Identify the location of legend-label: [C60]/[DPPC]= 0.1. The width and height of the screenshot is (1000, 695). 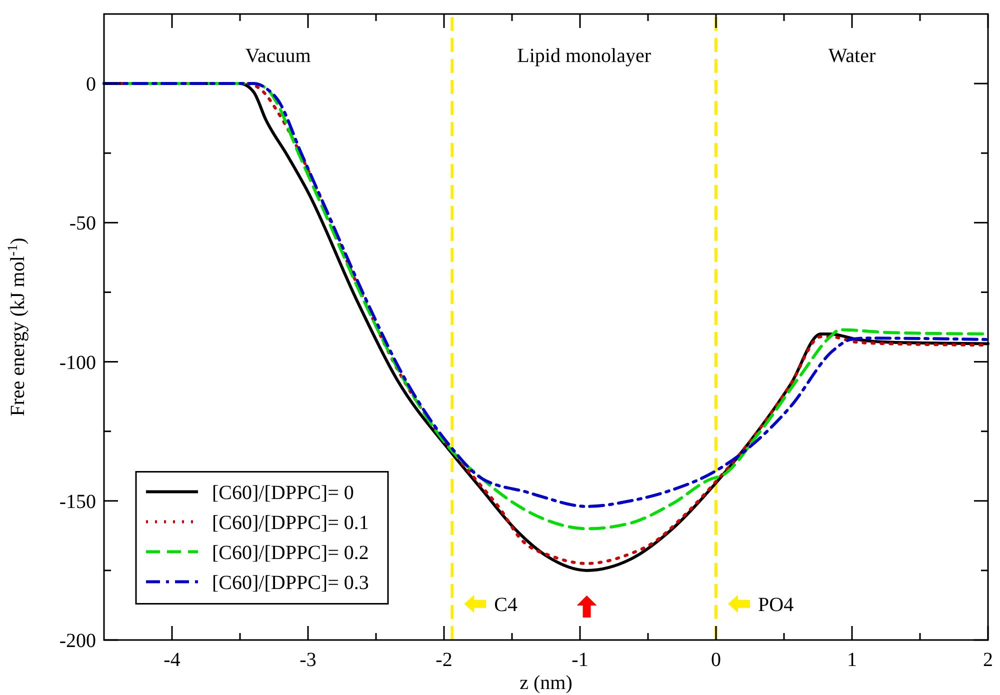
(290, 523).